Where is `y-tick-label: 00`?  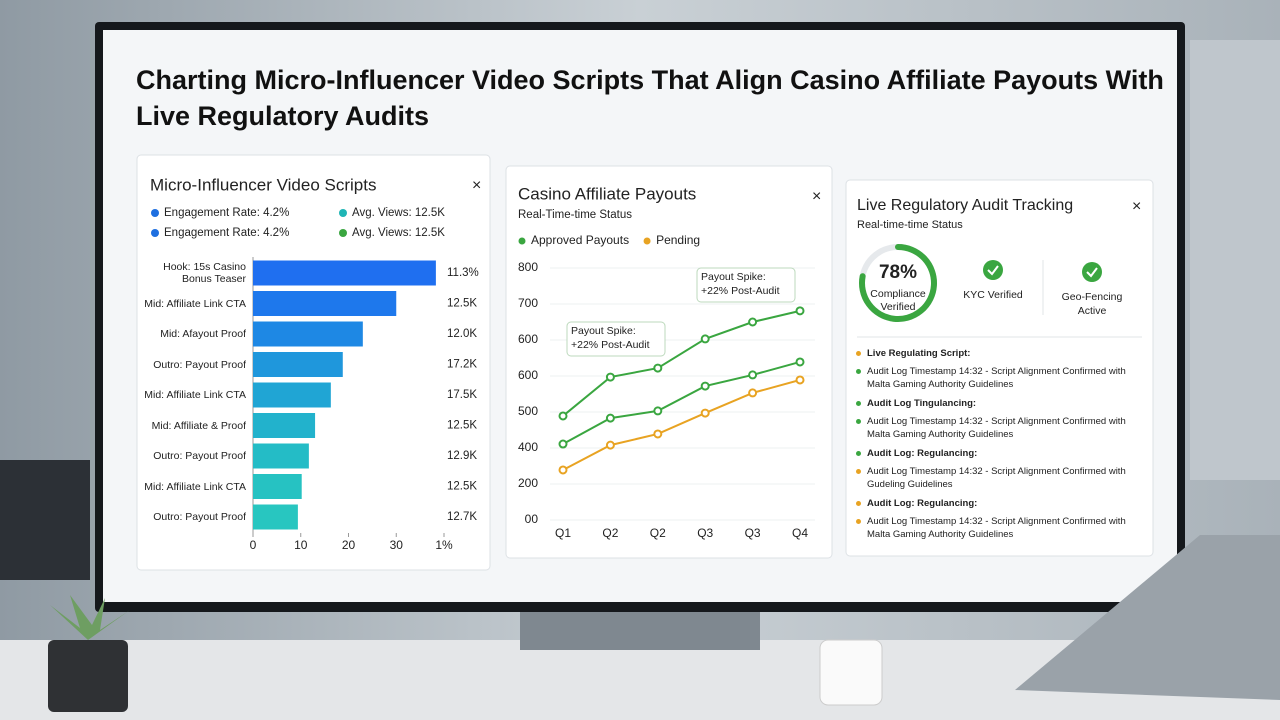
y-tick-label: 00 is located at coordinates (532, 519).